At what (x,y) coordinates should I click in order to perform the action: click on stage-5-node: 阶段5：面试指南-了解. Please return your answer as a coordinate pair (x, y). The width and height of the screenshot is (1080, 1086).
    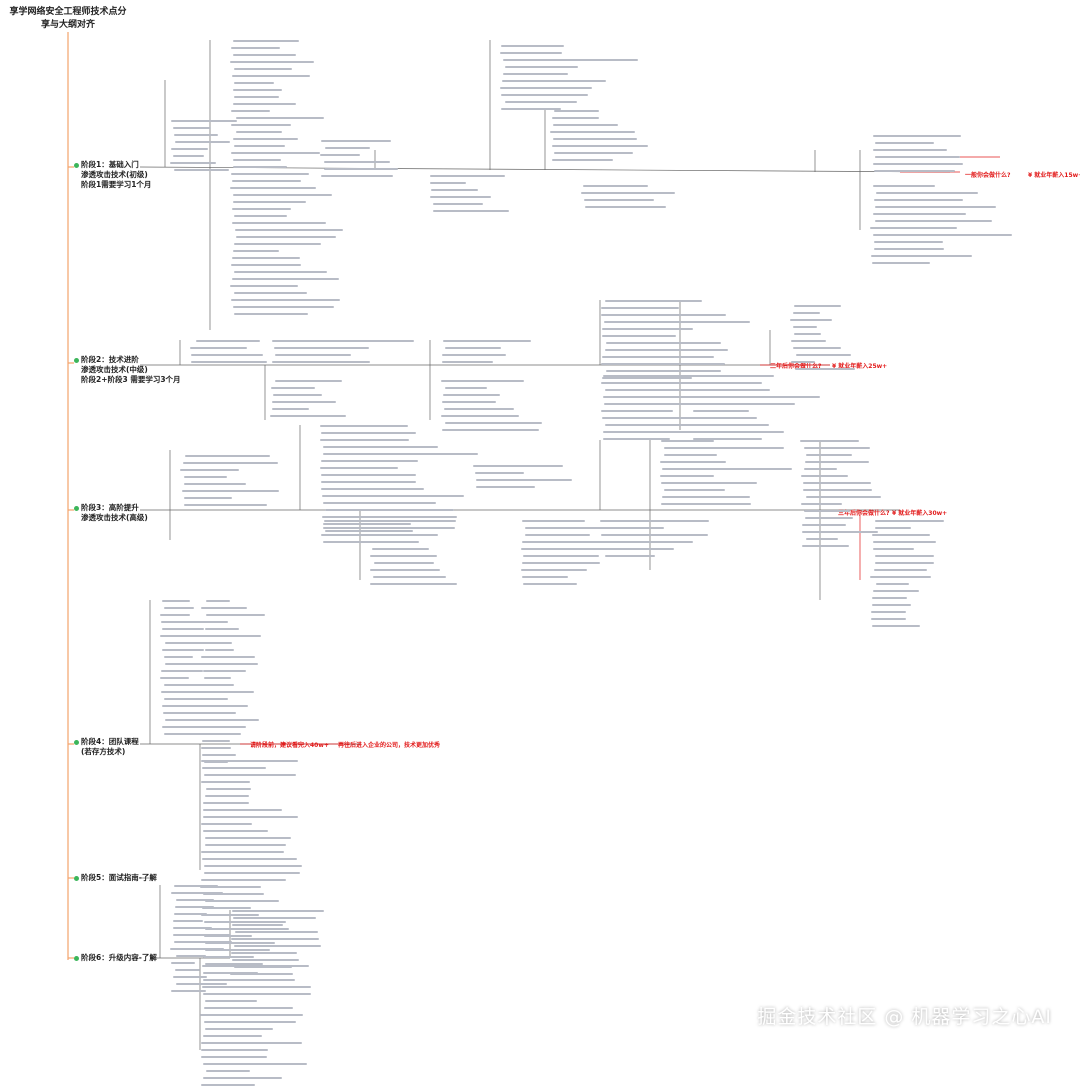
    Looking at the image, I should click on (115, 878).